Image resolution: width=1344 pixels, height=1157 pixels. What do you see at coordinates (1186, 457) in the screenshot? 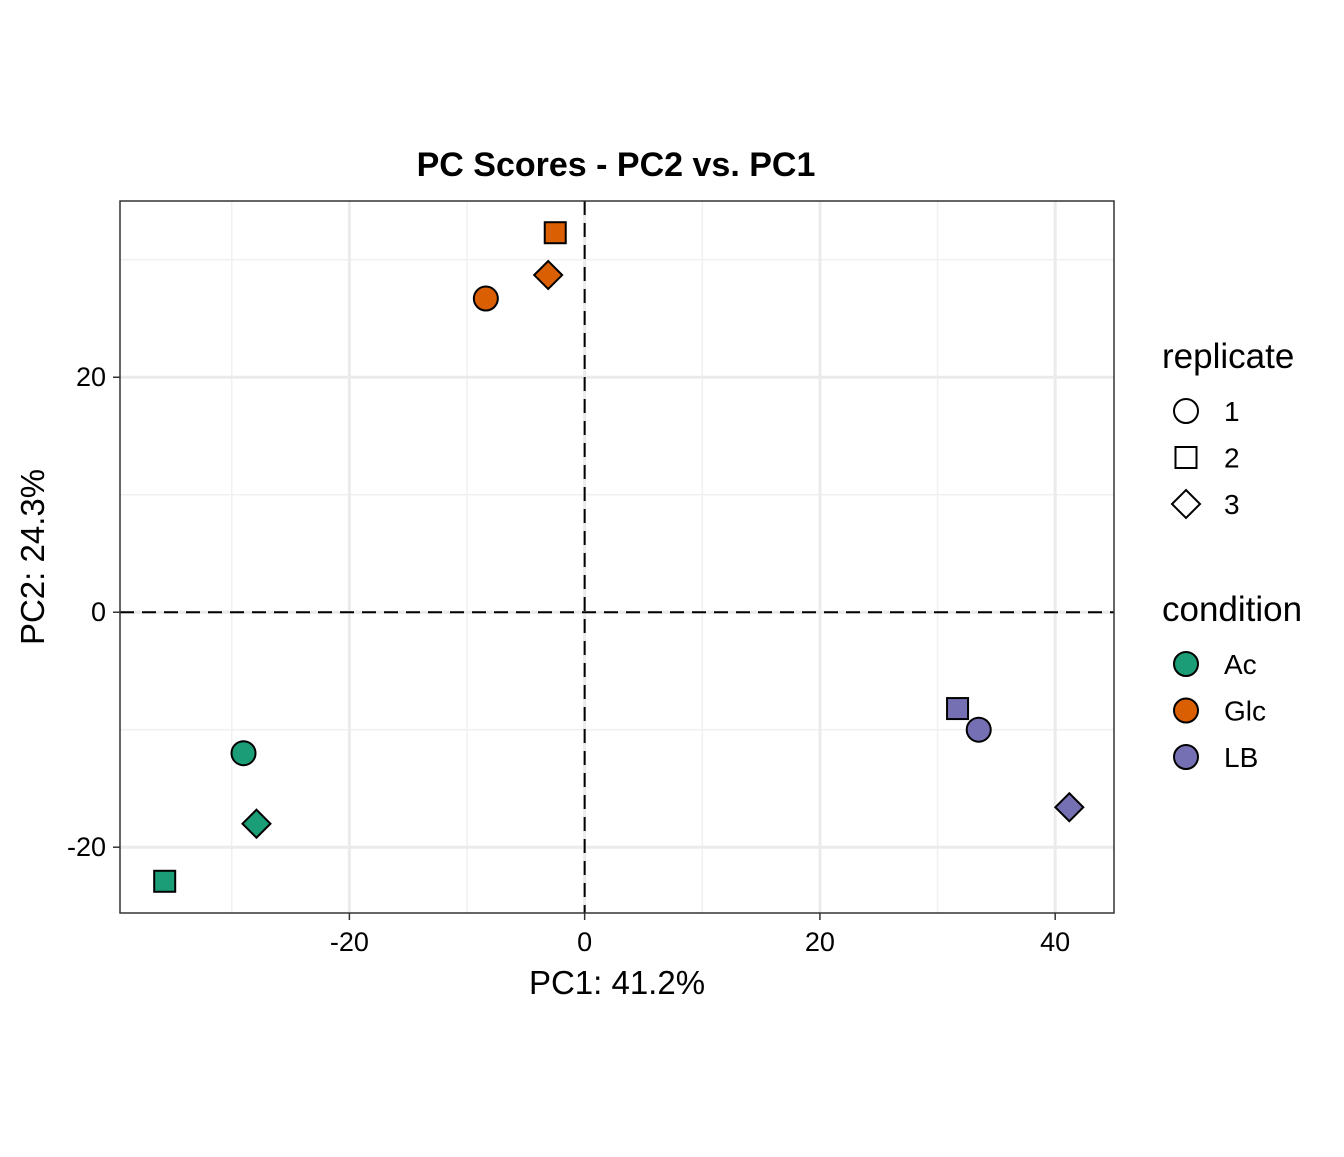
I see `legend-key-square` at bounding box center [1186, 457].